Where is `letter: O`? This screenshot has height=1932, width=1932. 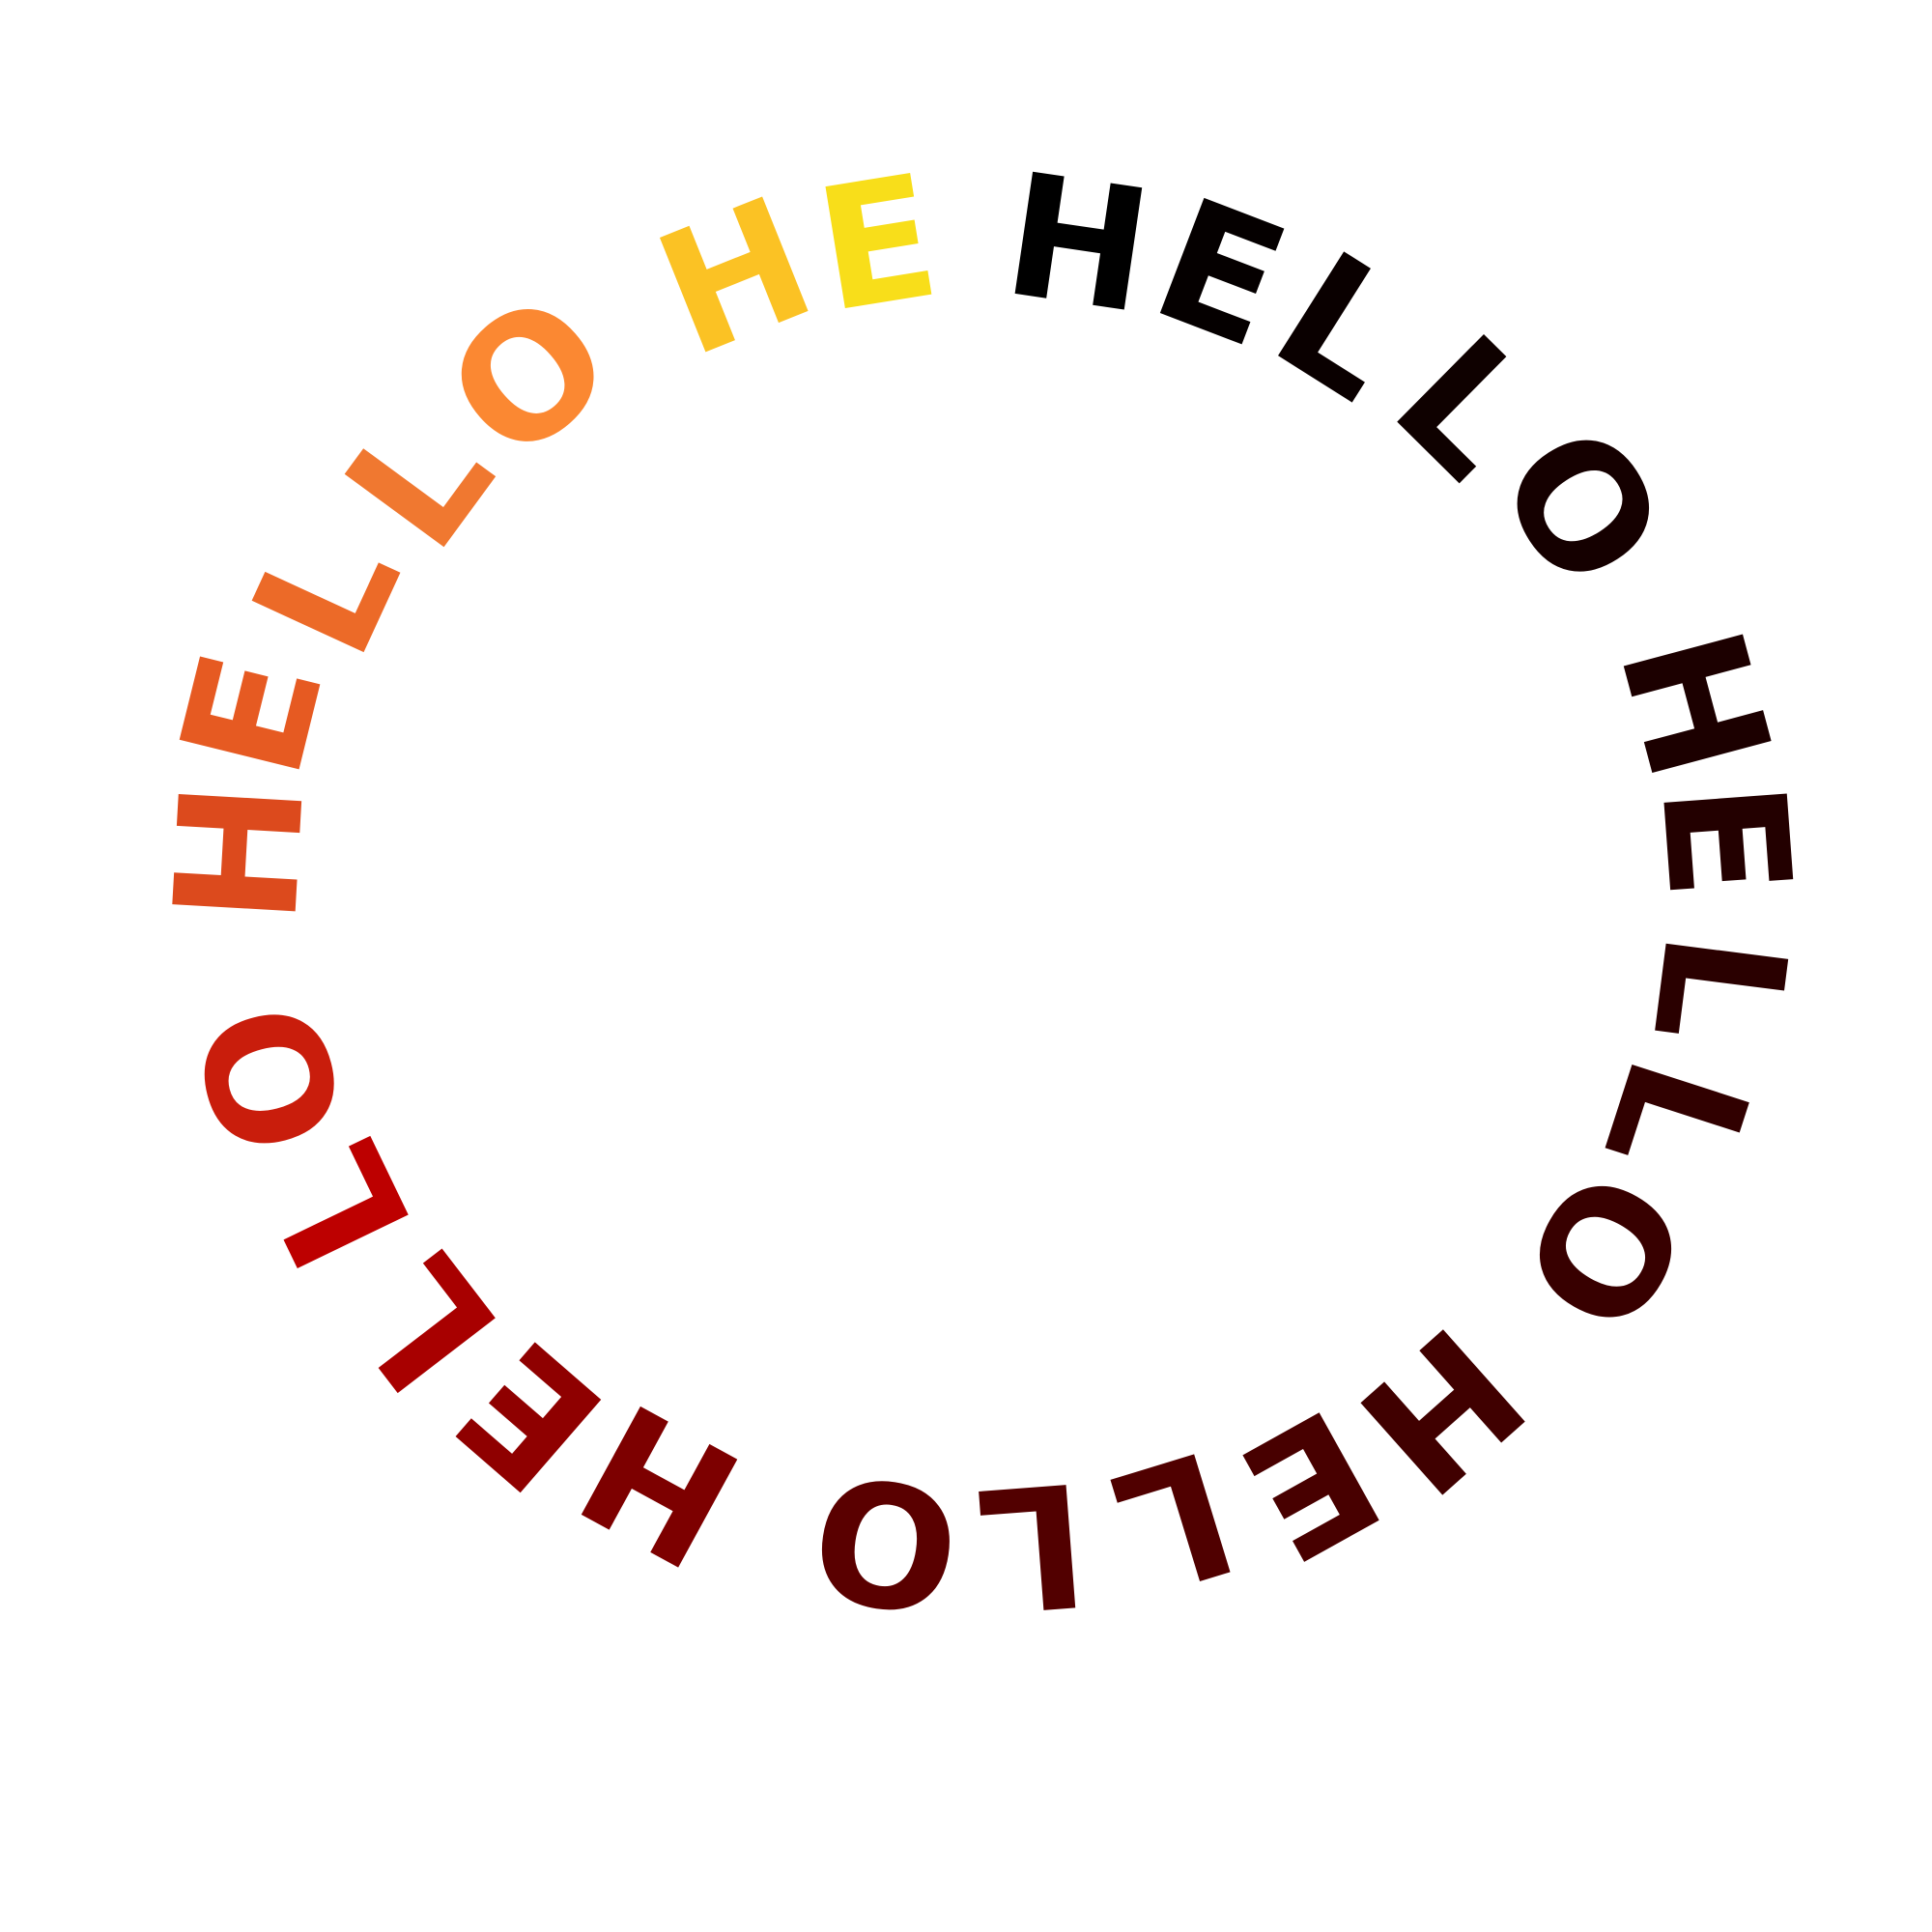 letter: O is located at coordinates (886, 1541).